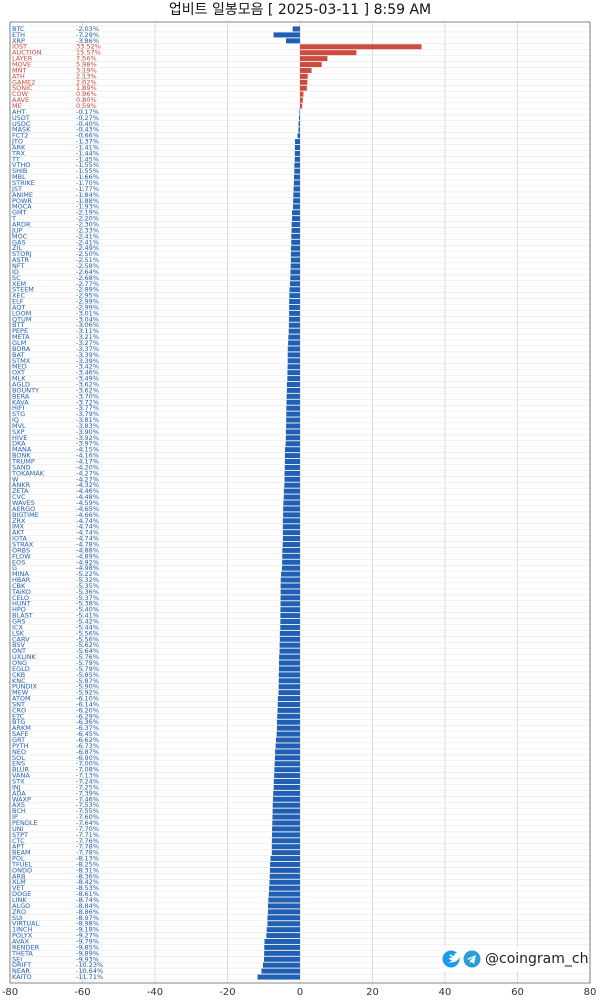 The image size is (600, 1000). Describe the element at coordinates (87, 467) in the screenshot. I see `value-label: -4.20%` at that location.